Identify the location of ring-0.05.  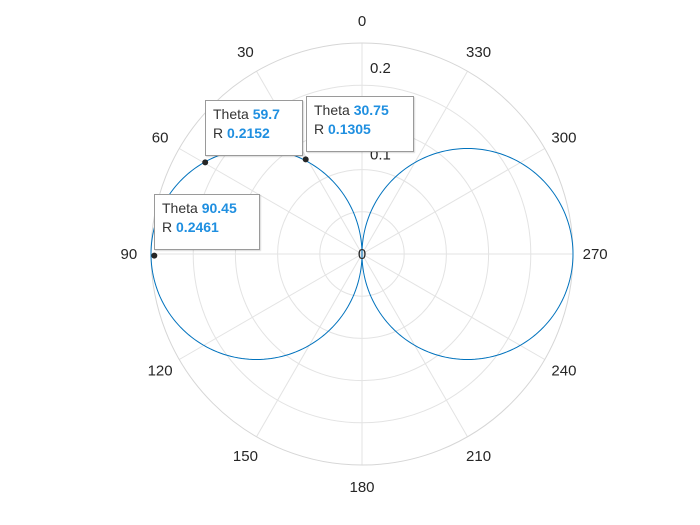
(362, 254).